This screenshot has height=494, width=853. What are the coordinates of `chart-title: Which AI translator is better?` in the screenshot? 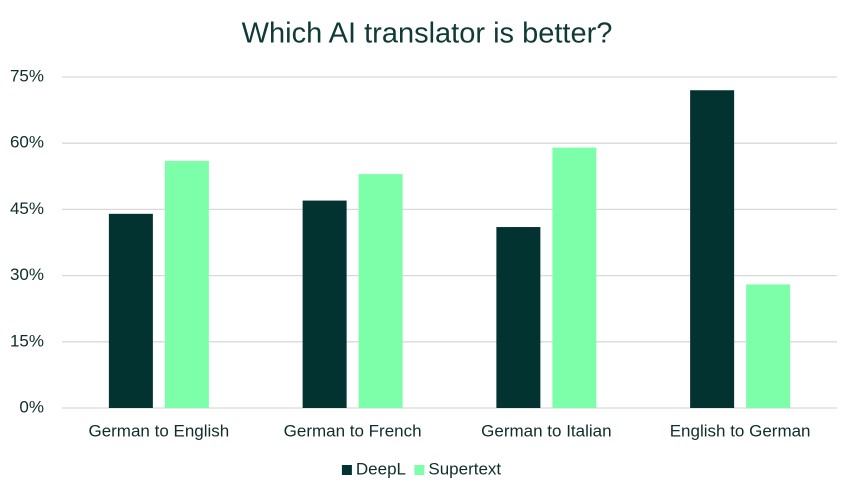 It's located at (427, 34).